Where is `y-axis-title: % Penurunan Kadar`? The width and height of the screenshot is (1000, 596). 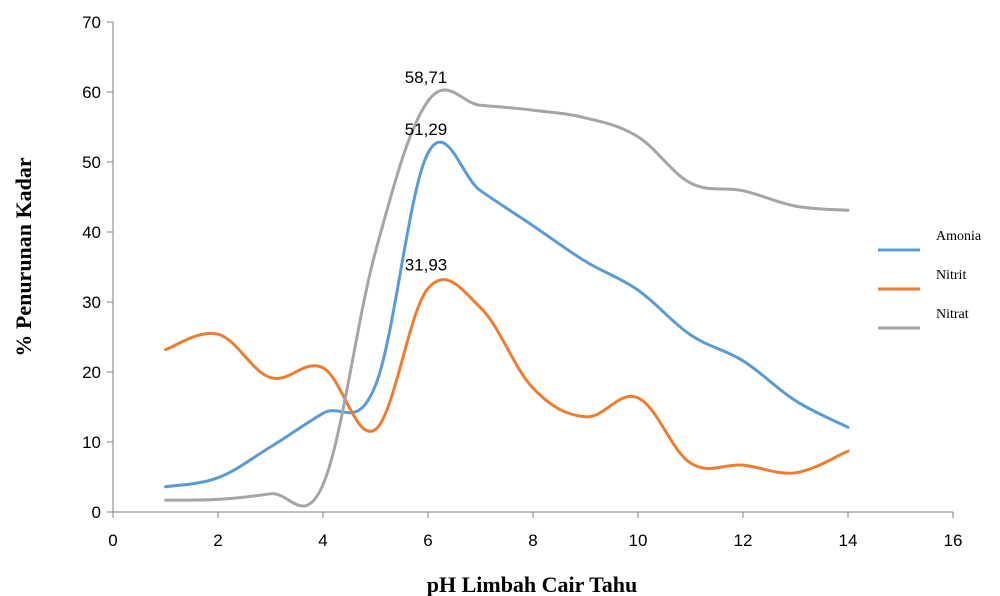
y-axis-title: % Penurunan Kadar is located at coordinates (23, 256).